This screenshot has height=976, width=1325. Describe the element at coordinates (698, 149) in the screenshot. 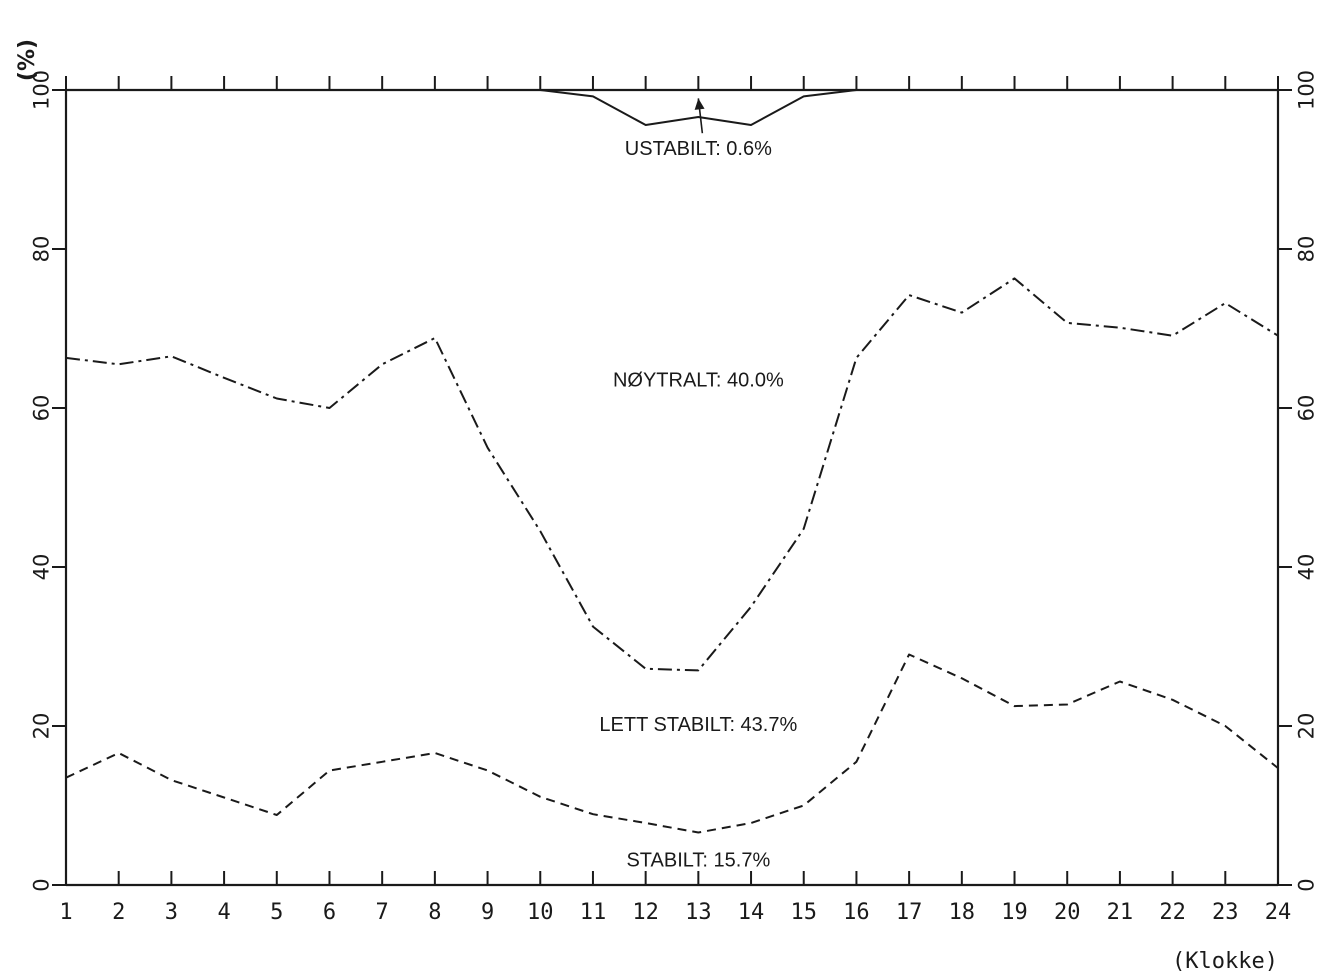

I see `annotation-label: USTABILT: 0.6%` at that location.